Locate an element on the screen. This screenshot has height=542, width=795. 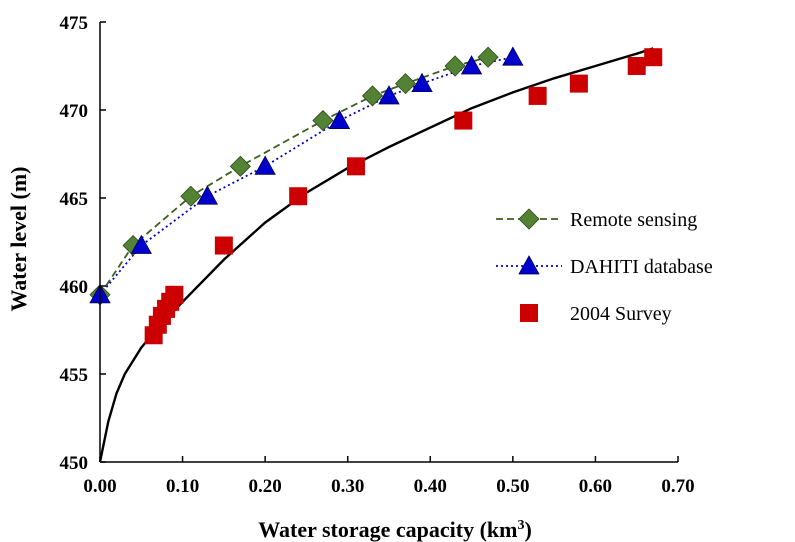
y-axis-title: Water level (m) is located at coordinates (18, 239).